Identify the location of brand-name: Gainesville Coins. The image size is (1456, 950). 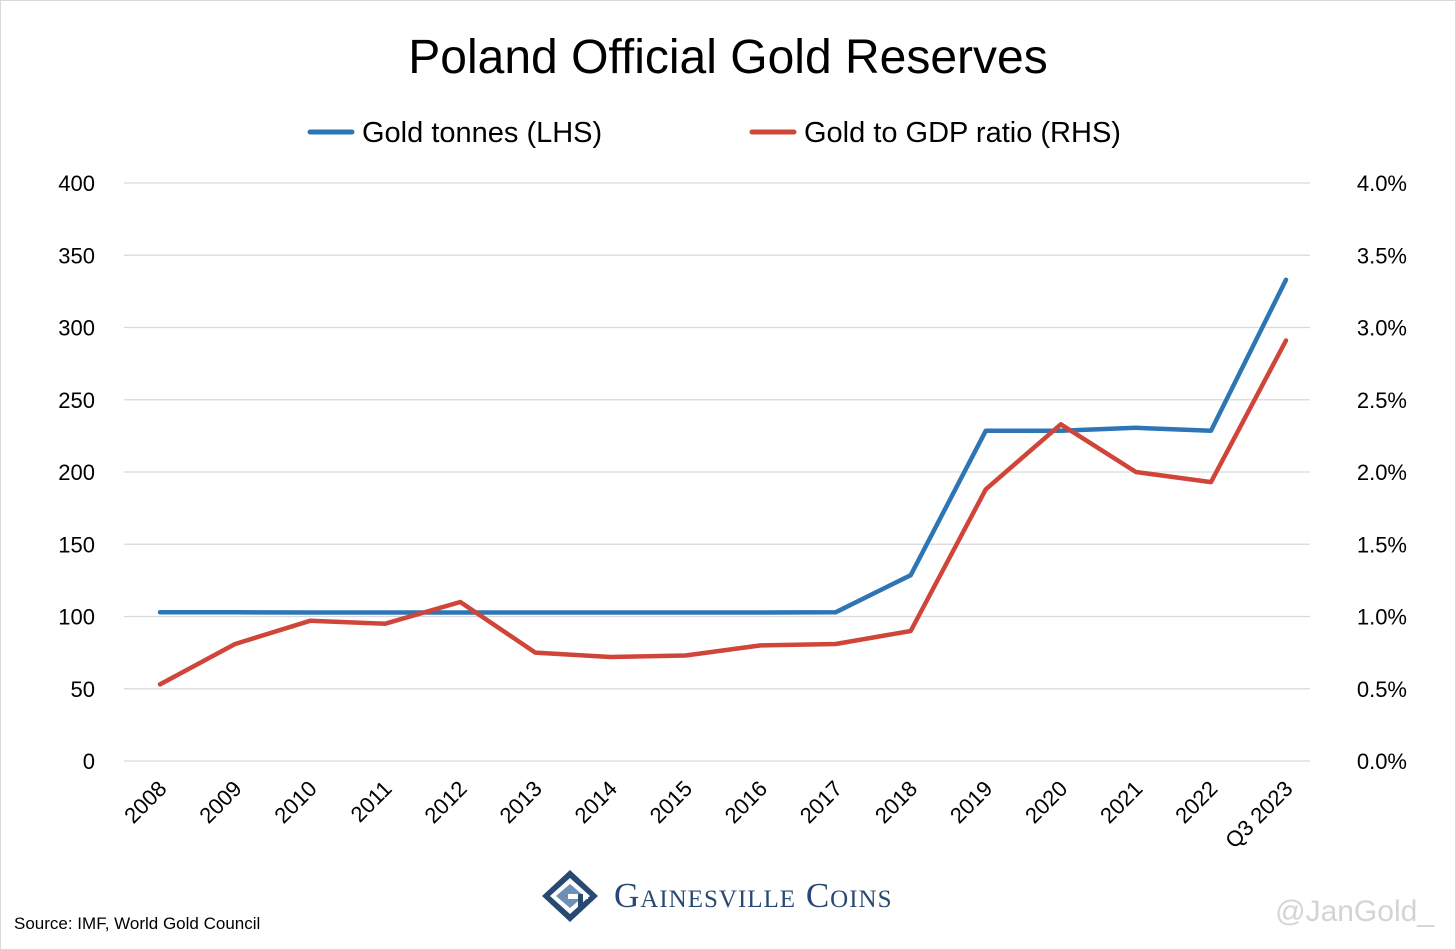
(753, 895).